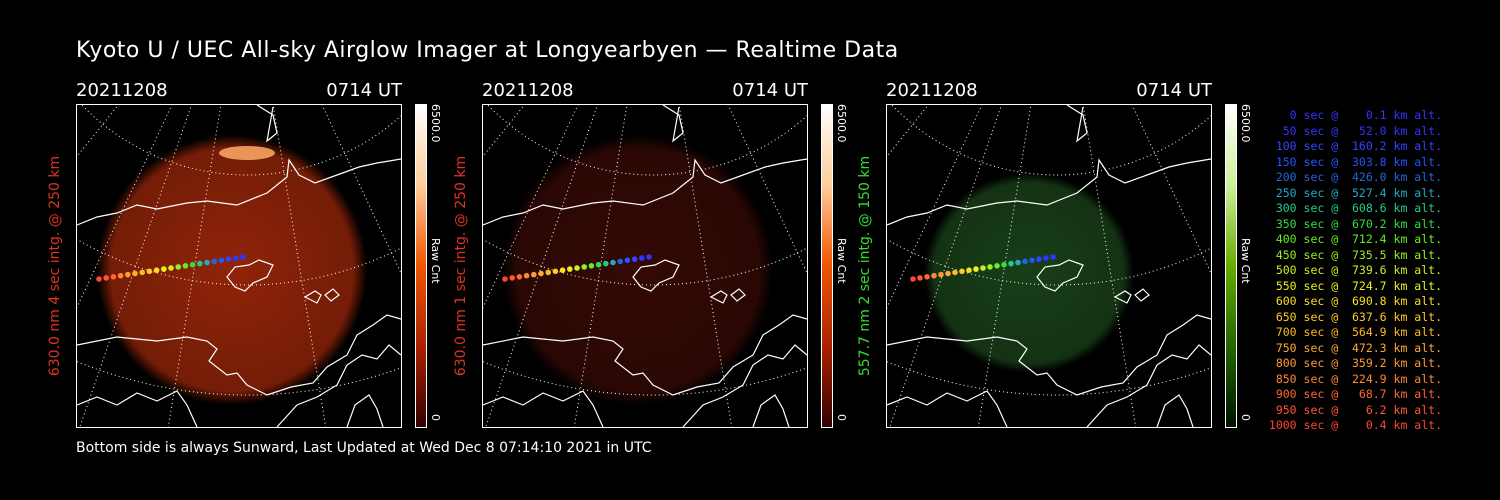 The height and width of the screenshot is (500, 1500). What do you see at coordinates (1355, 192) in the screenshot?
I see `legend-entry: 250 sec @ 527.4 km alt.` at bounding box center [1355, 192].